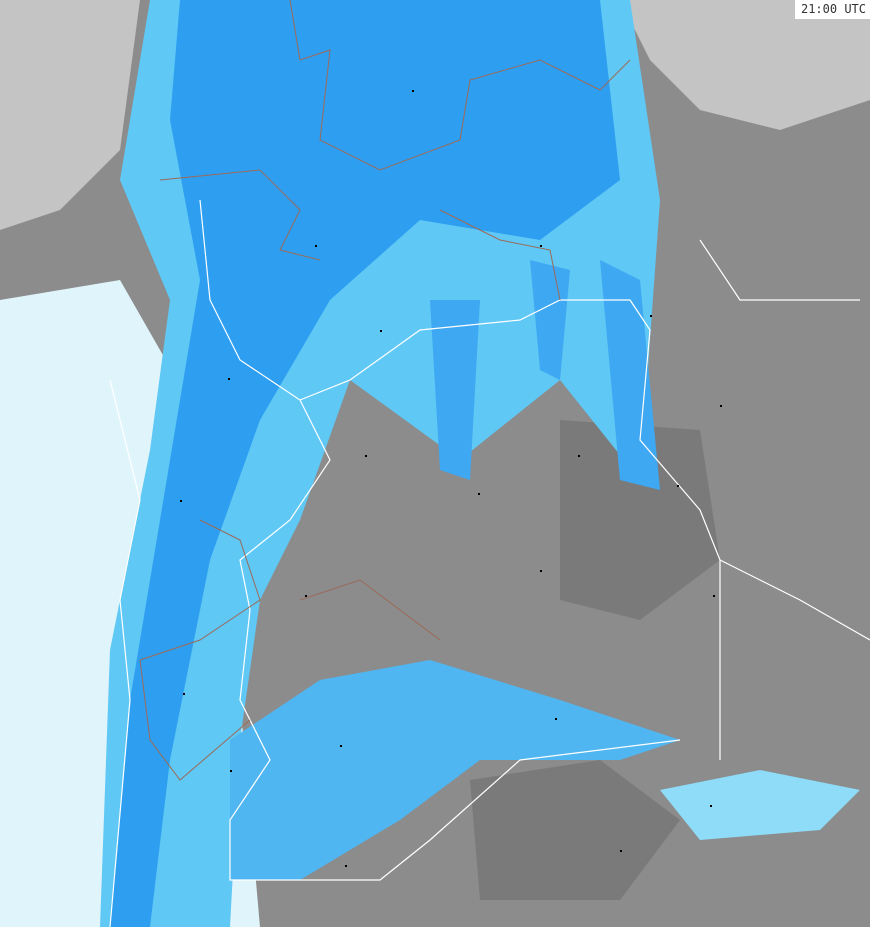 The width and height of the screenshot is (870, 927). I want to click on timestamp-label: 21:00 UTC, so click(832, 9).